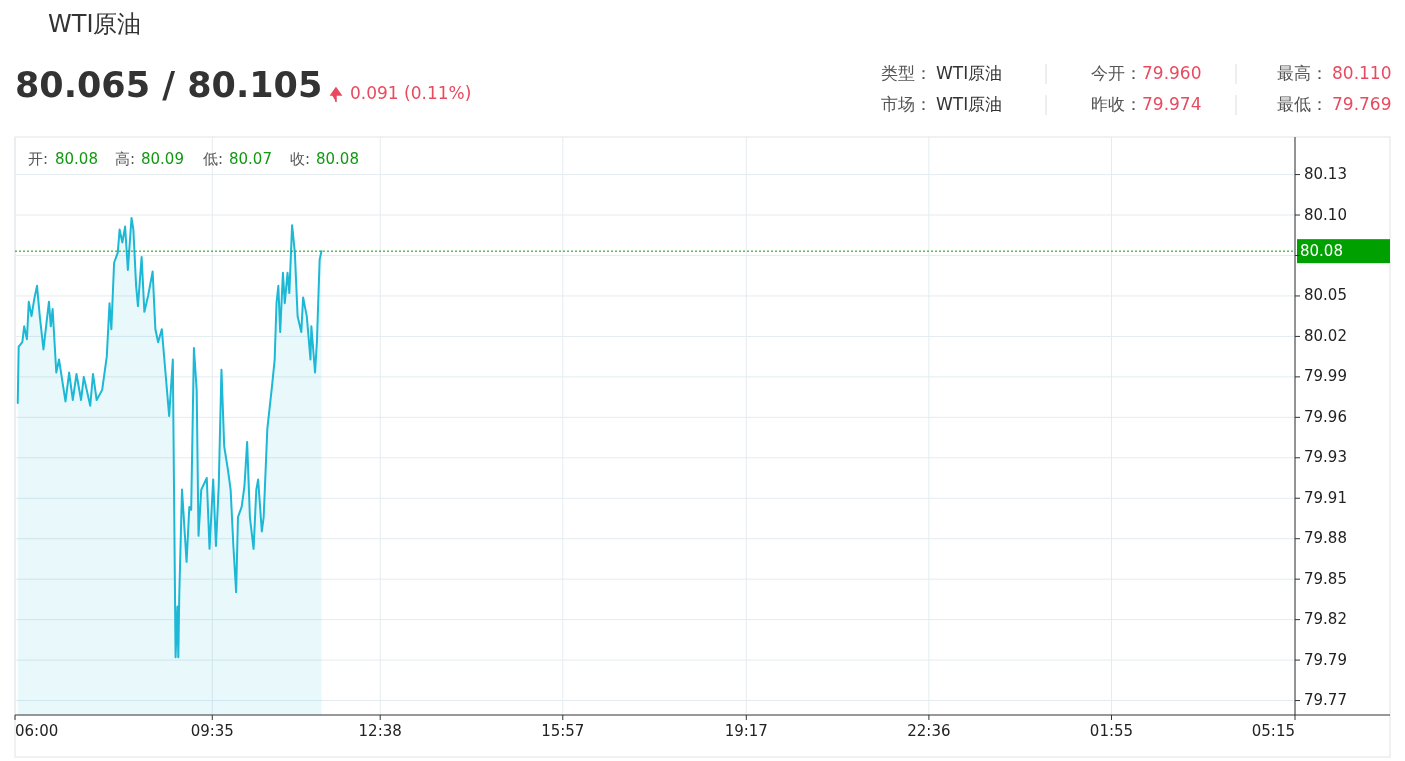 This screenshot has height=761, width=1405. Describe the element at coordinates (1325, 214) in the screenshot. I see `ytick: 80.10` at that location.